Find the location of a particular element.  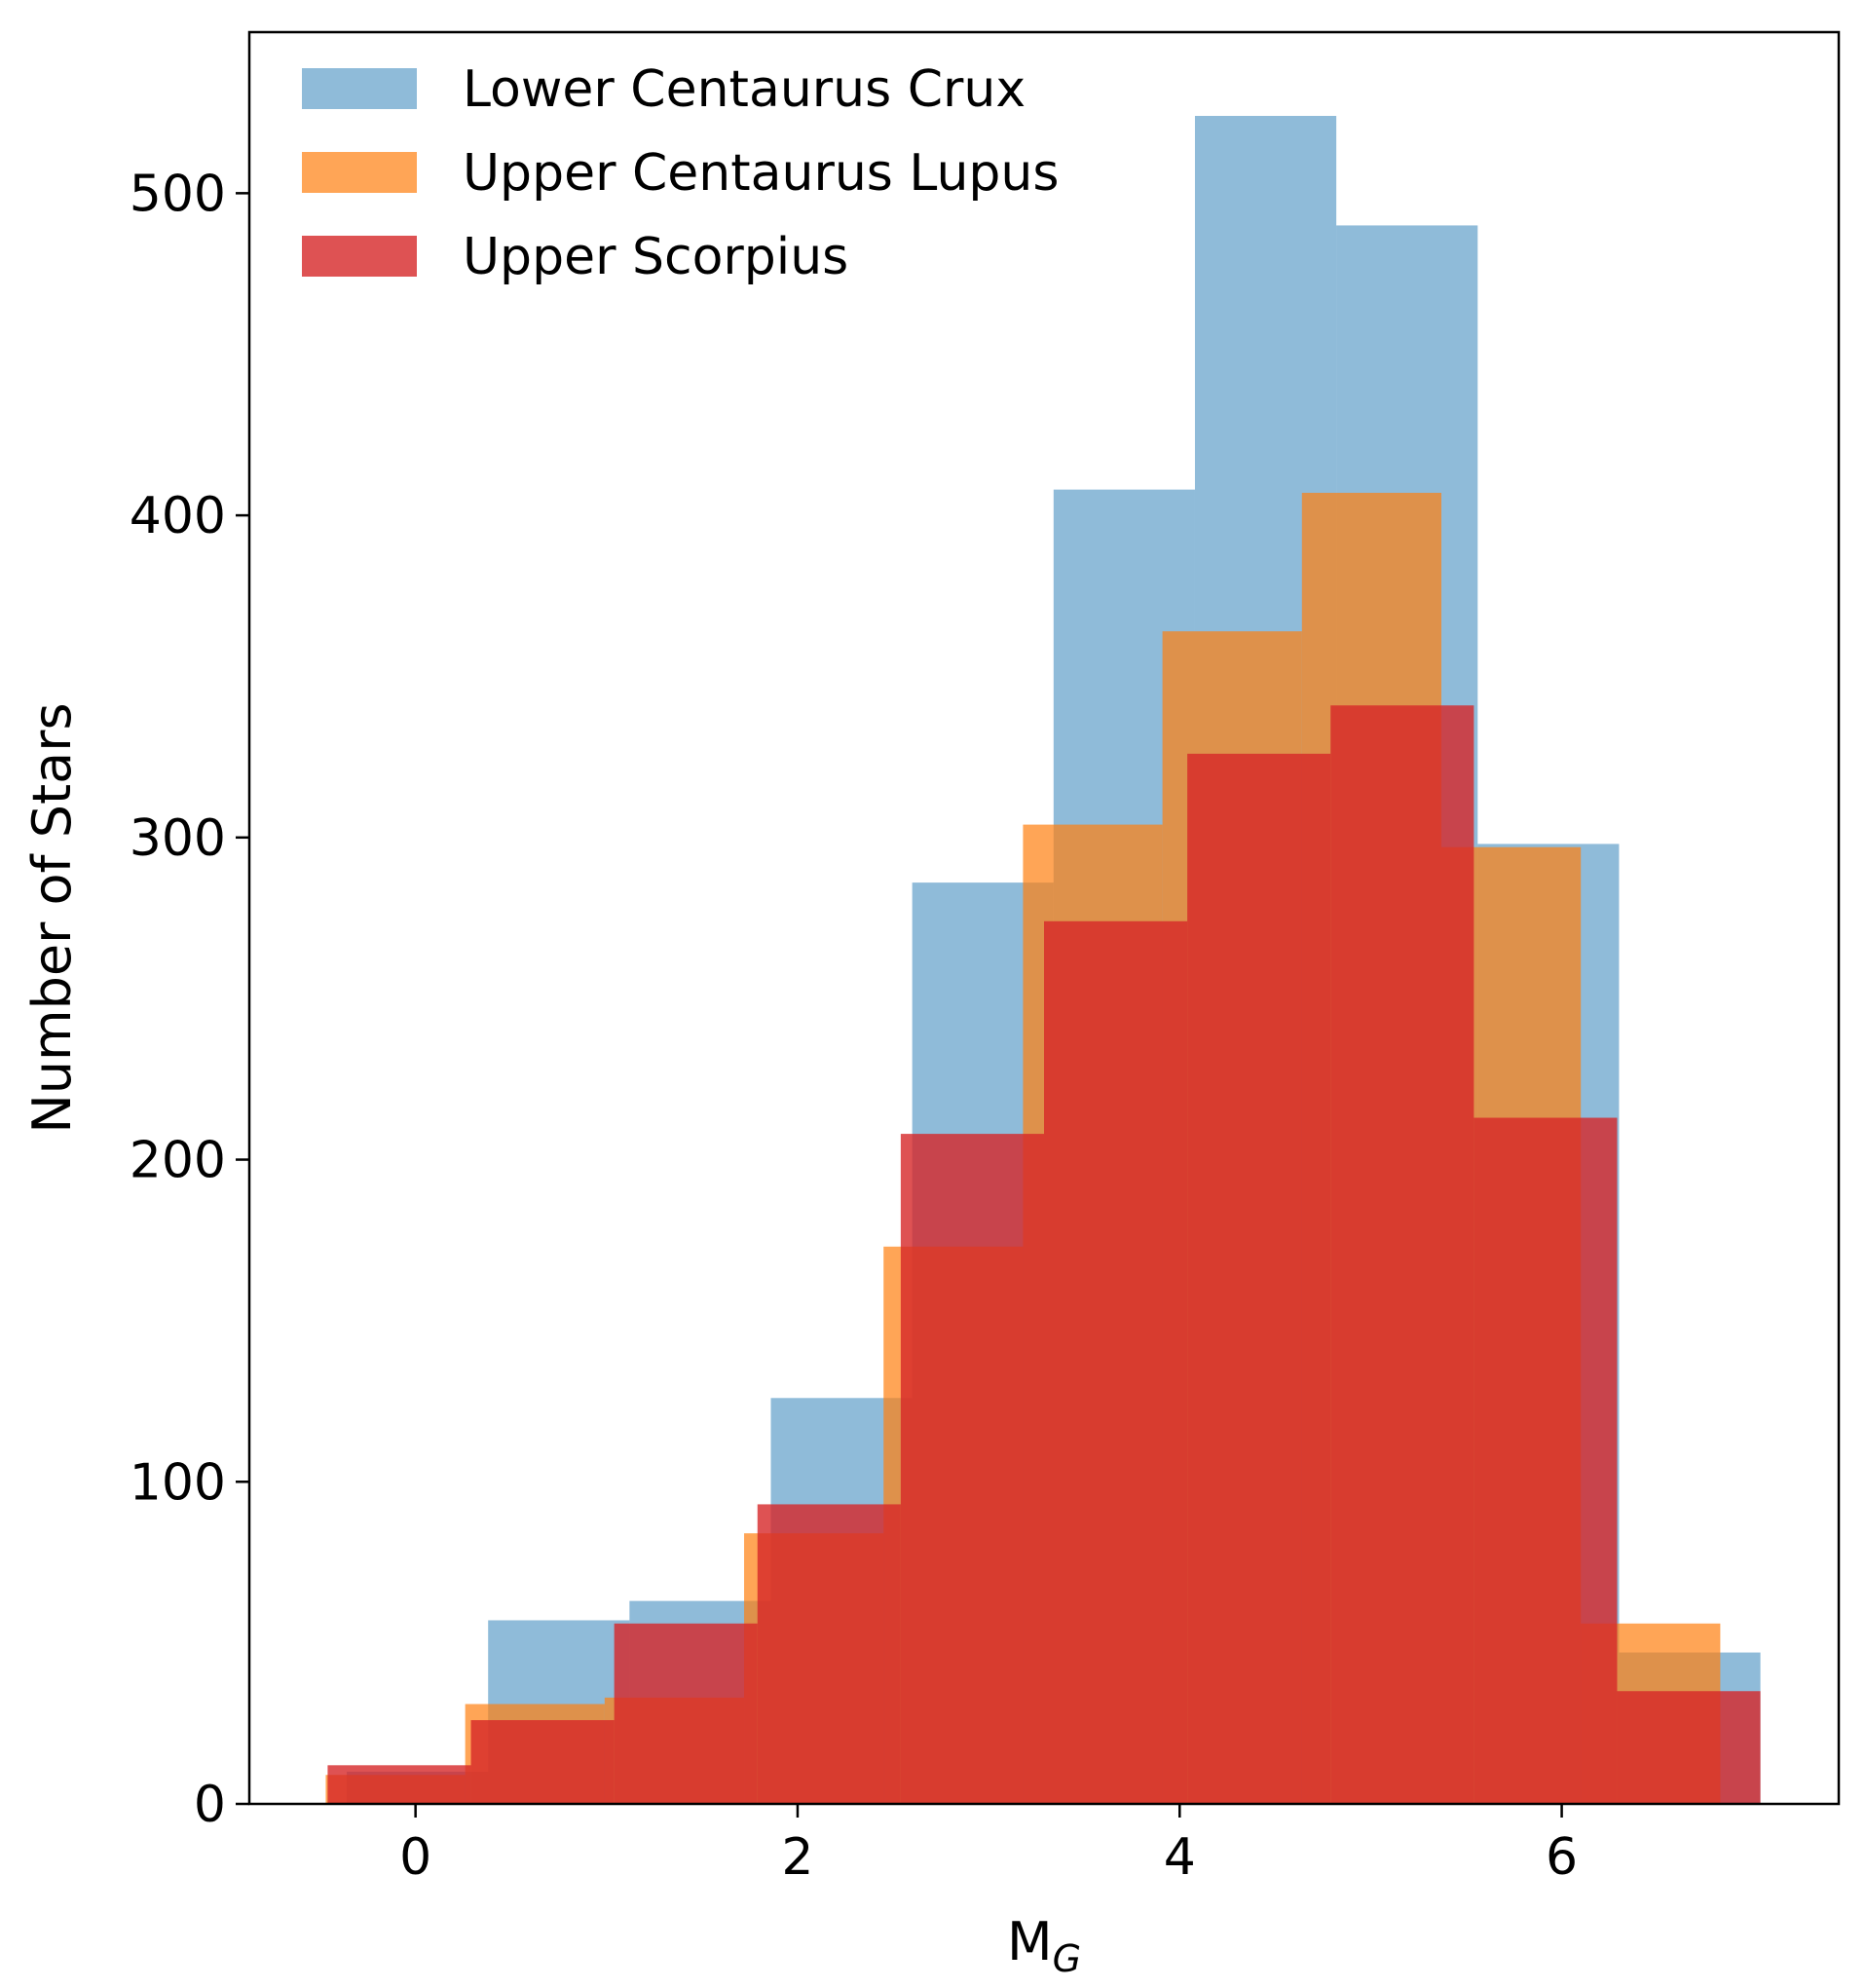

x-tick-label-0: 0 is located at coordinates (415, 1858).